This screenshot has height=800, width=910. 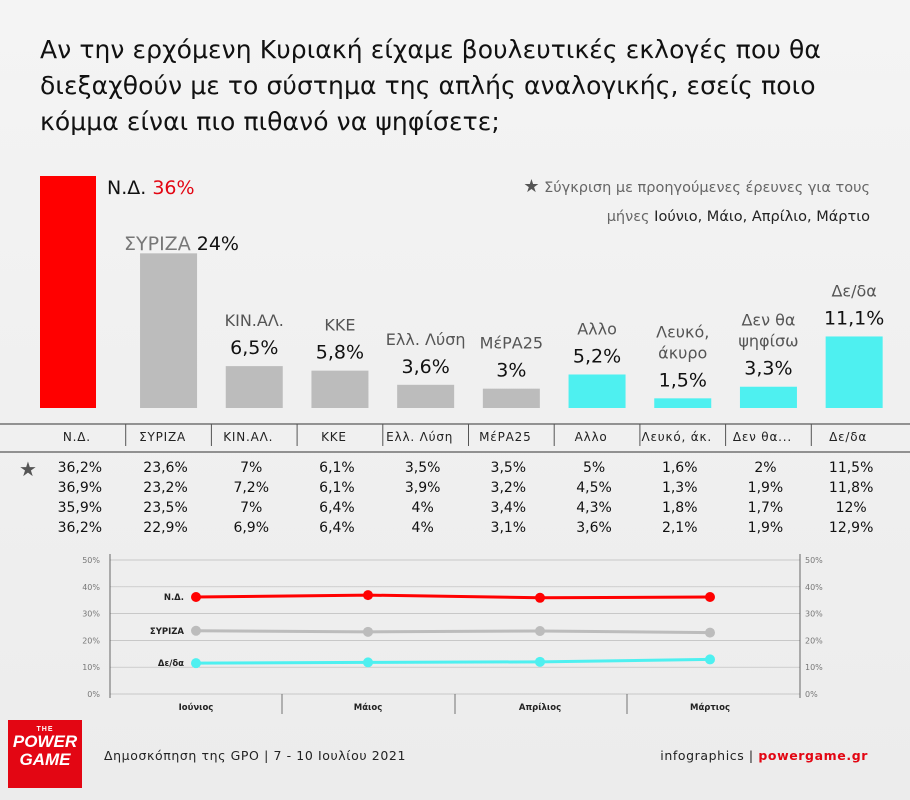 What do you see at coordinates (254, 320) in the screenshot?
I see `bar-label: ΚΙΝ.ΑΛ.` at bounding box center [254, 320].